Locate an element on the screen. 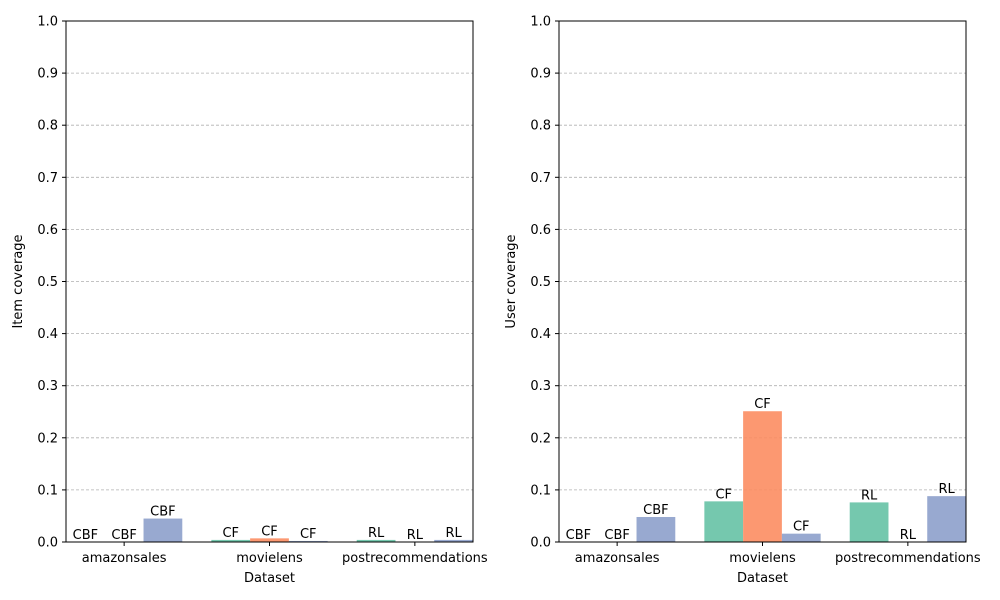 This screenshot has width=1000, height=600. y-axis-title: User coverage is located at coordinates (511, 281).